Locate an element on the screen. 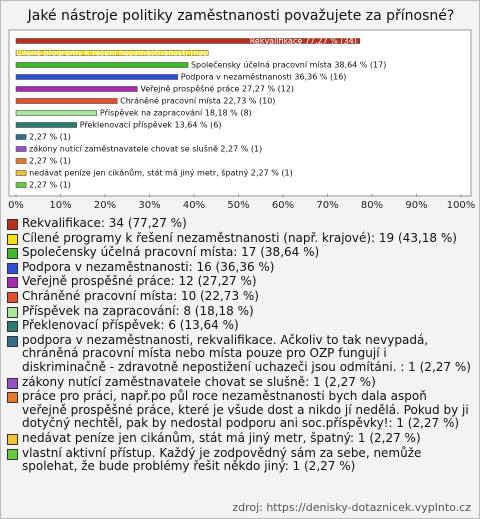 The height and width of the screenshot is (519, 480). bar-label: Překlenovací příspěvek 13,64 % (6) is located at coordinates (151, 125).